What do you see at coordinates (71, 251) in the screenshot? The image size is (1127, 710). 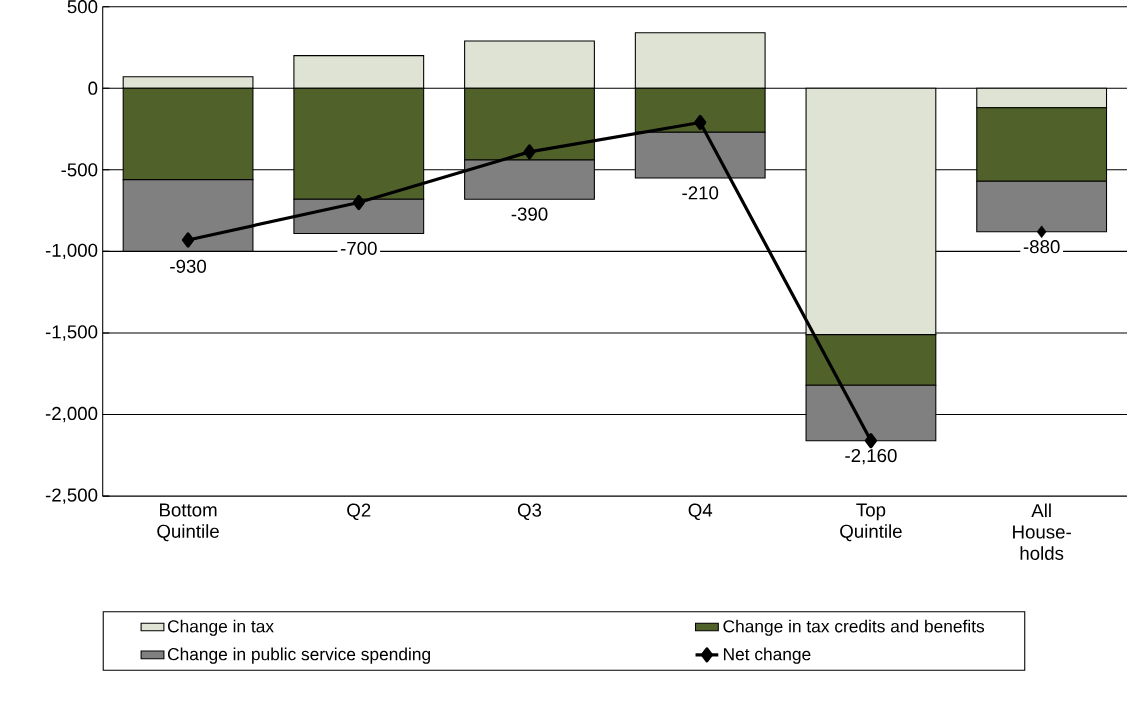 I see `y-tick-label: -1,000` at bounding box center [71, 251].